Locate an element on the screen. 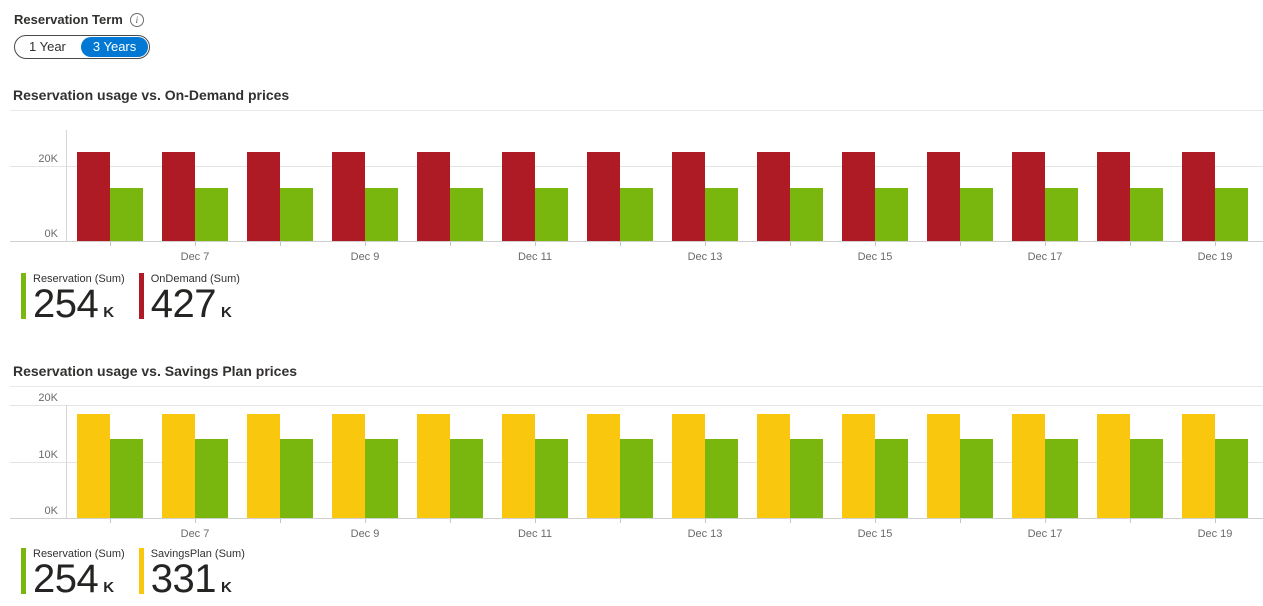  x-axis-label-dec-7: Dec 7 is located at coordinates (195, 534).